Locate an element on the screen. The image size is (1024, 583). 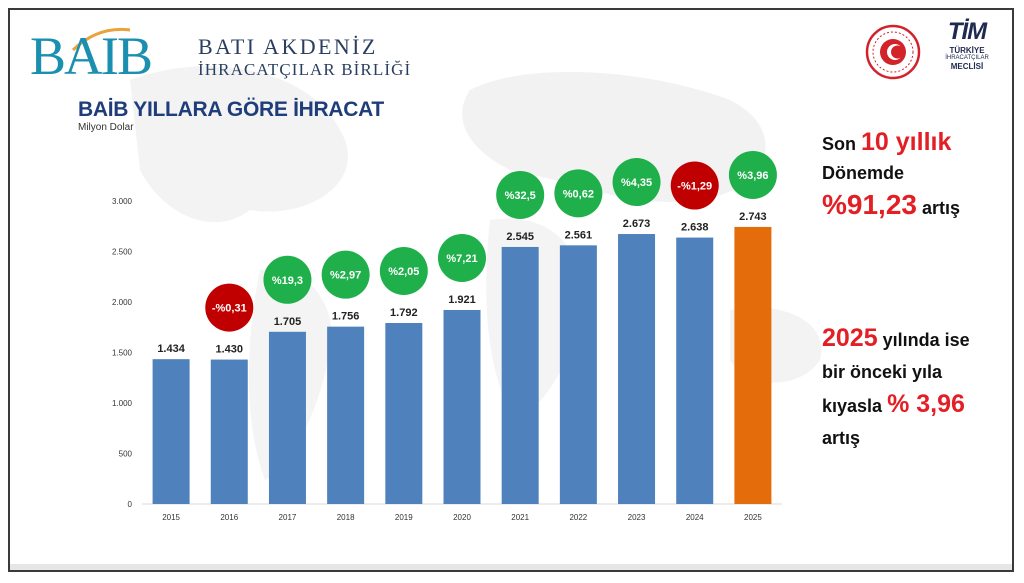
x-tick-label: 2021 is located at coordinates (520, 517).